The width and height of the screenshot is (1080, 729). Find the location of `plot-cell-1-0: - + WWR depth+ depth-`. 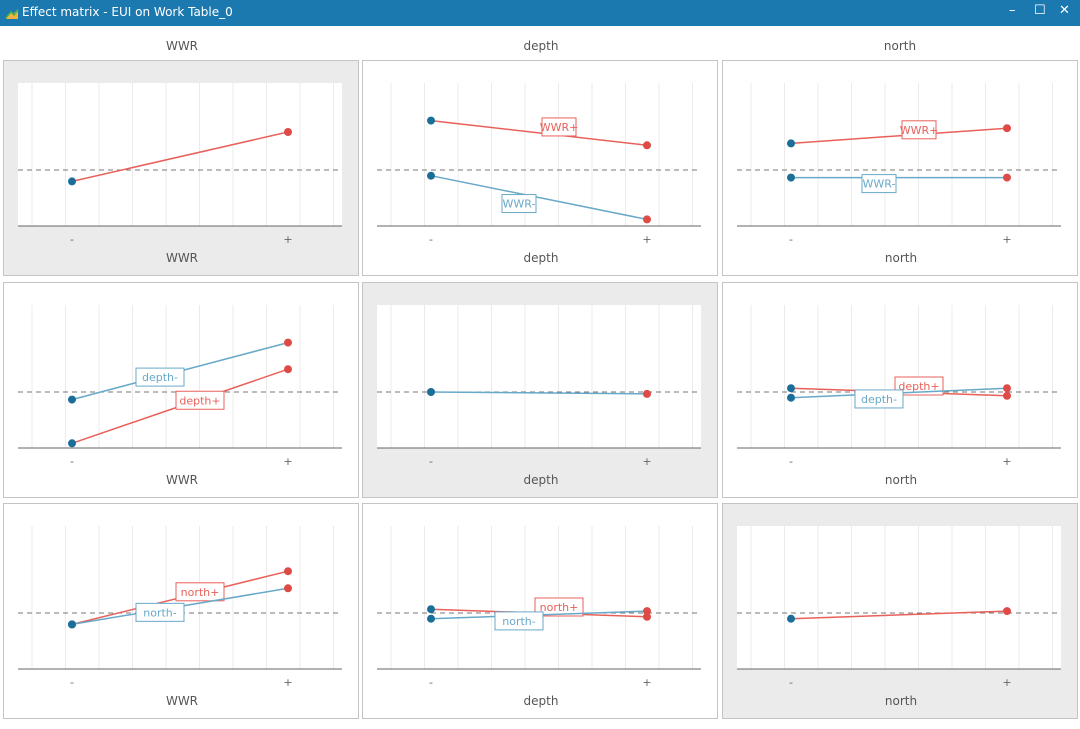

plot-cell-1-0: - + WWR depth+ depth- is located at coordinates (181, 390).